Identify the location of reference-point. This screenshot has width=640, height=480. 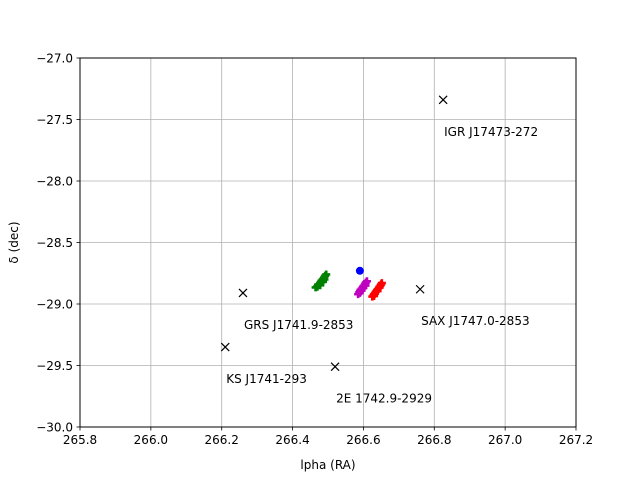
(359, 270).